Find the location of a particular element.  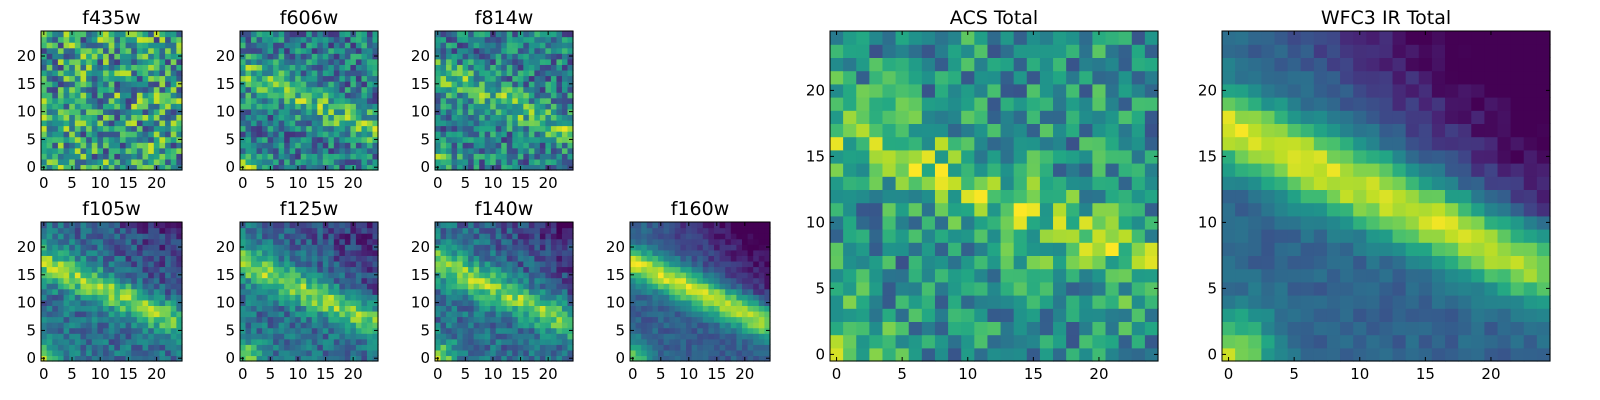

y-tick-label: 10 is located at coordinates (420, 303).